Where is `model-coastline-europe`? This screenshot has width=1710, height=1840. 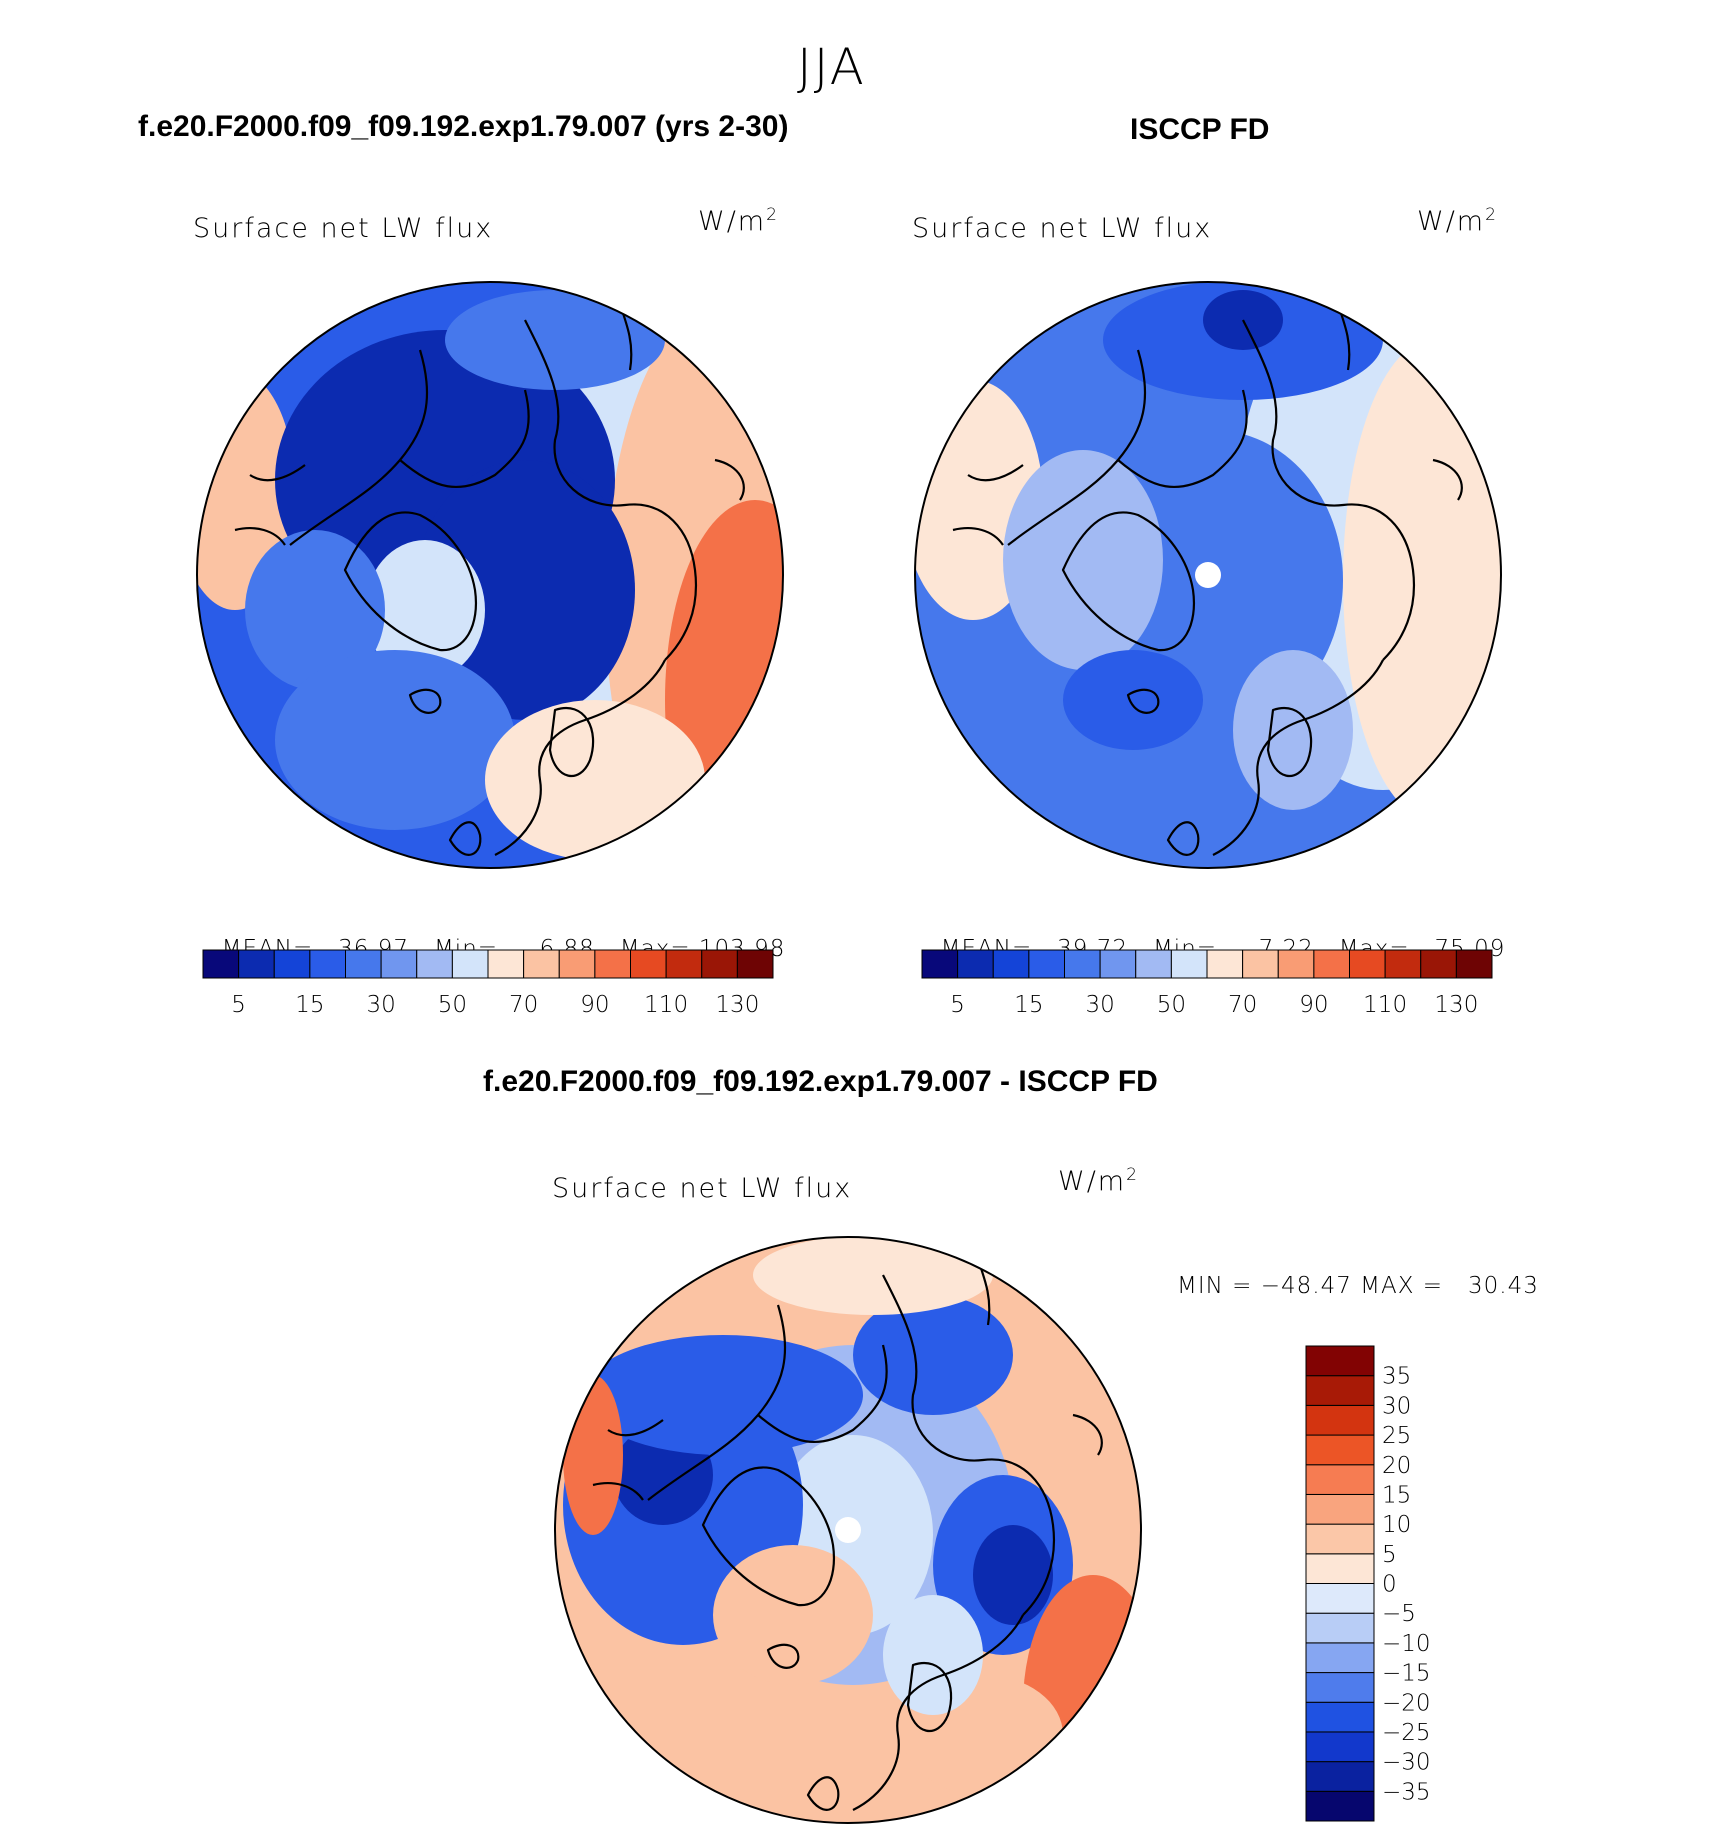 model-coastline-europe is located at coordinates (580, 757).